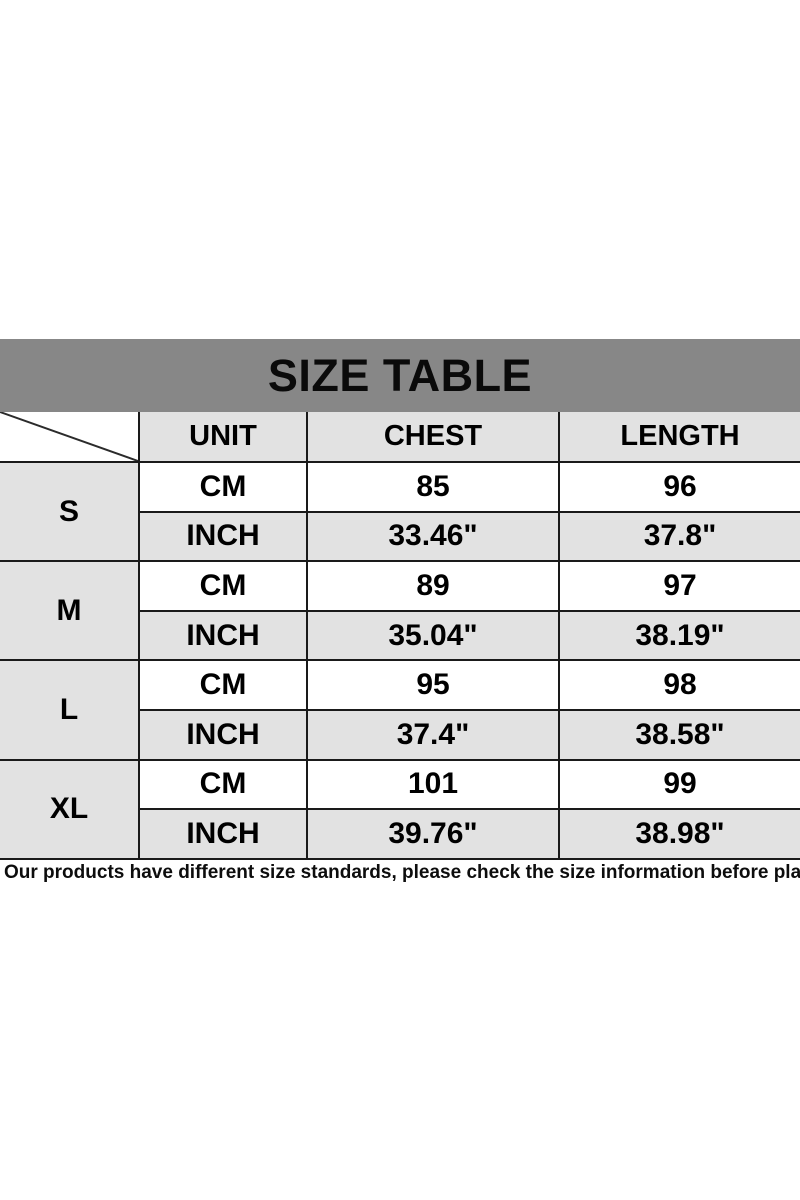 Image resolution: width=800 pixels, height=1200 pixels. Describe the element at coordinates (679, 437) in the screenshot. I see `col-header-length: LENGTH` at that location.